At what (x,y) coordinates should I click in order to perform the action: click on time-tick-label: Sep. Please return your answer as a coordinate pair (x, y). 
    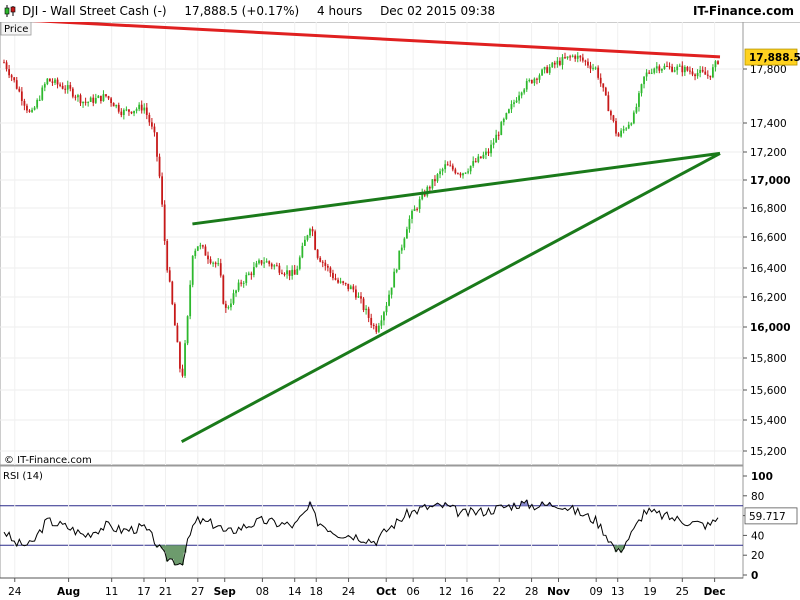
    Looking at the image, I should click on (225, 592).